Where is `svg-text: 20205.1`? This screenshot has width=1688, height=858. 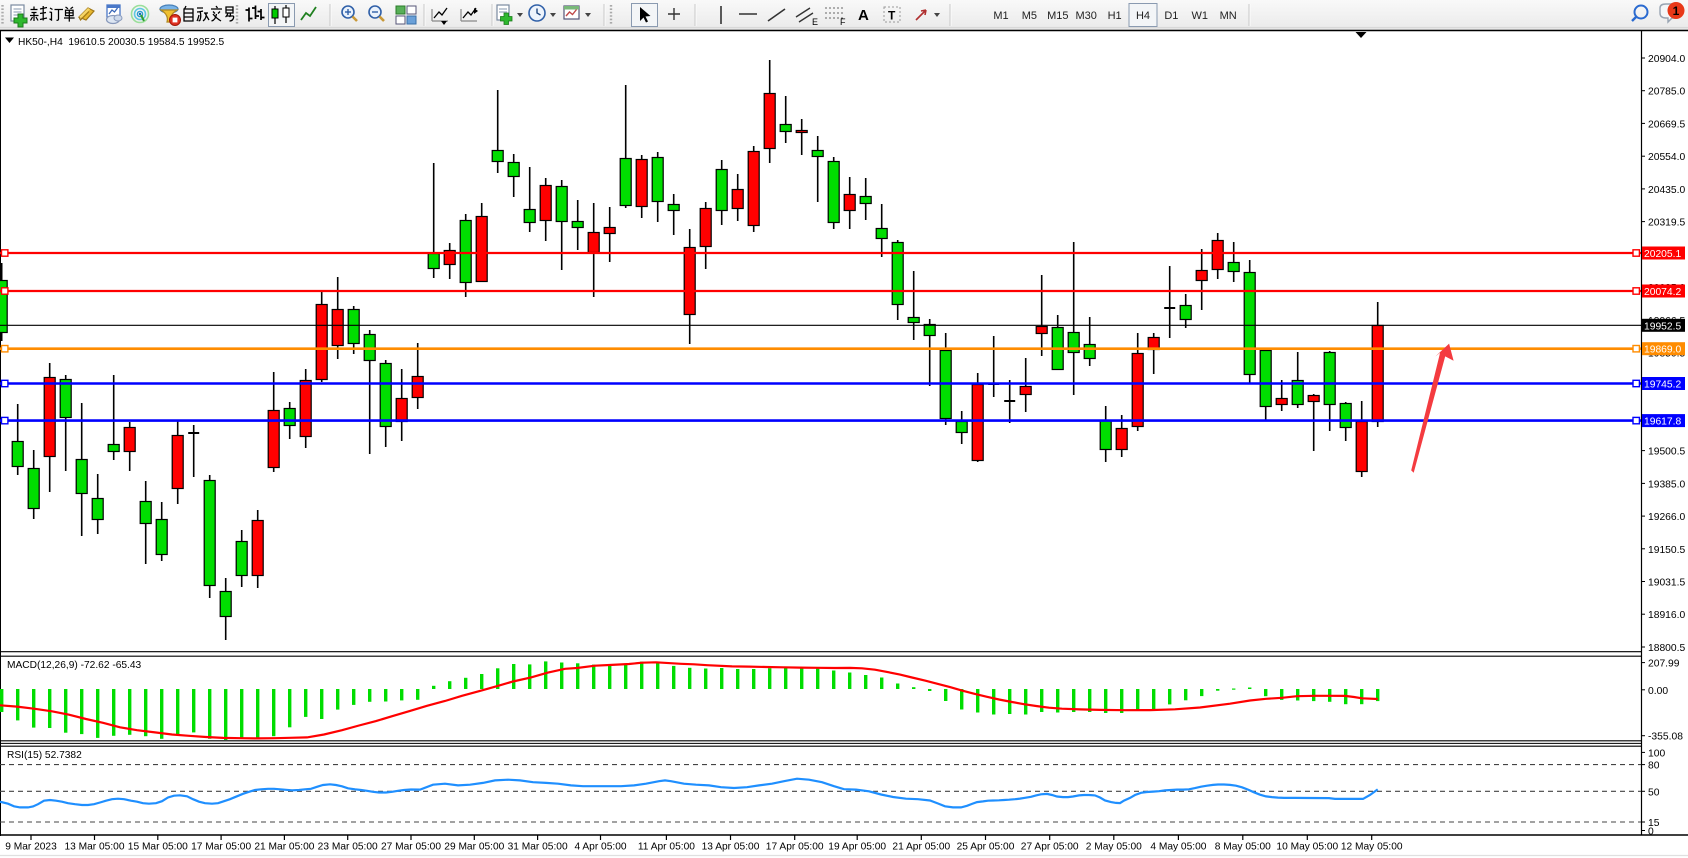 svg-text: 20205.1 is located at coordinates (1662, 254).